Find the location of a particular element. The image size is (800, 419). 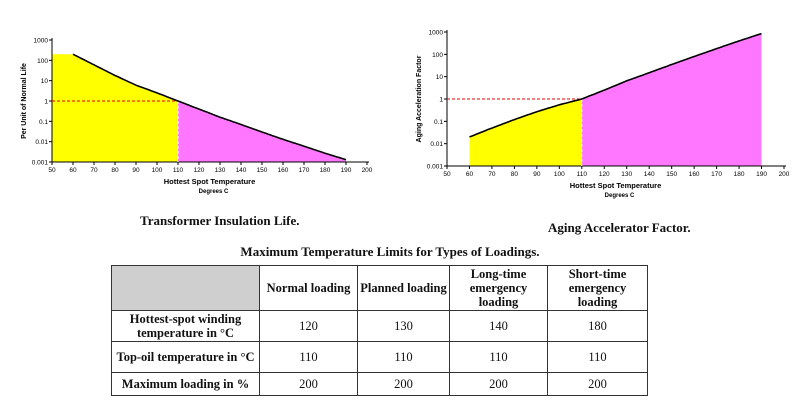

table-row: Maximum loading in % 200 200 200 200 is located at coordinates (379, 384).